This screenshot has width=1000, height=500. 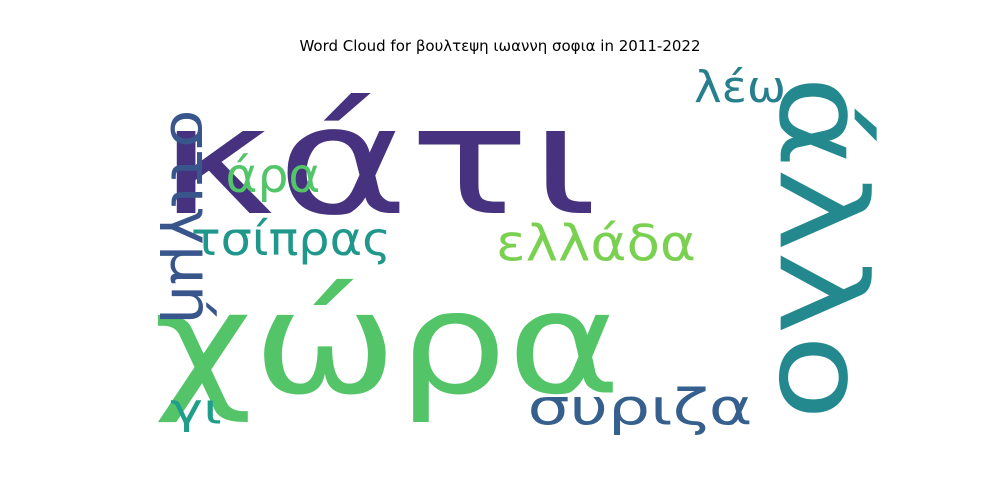 I want to click on word-8: λέω, so click(x=740, y=86).